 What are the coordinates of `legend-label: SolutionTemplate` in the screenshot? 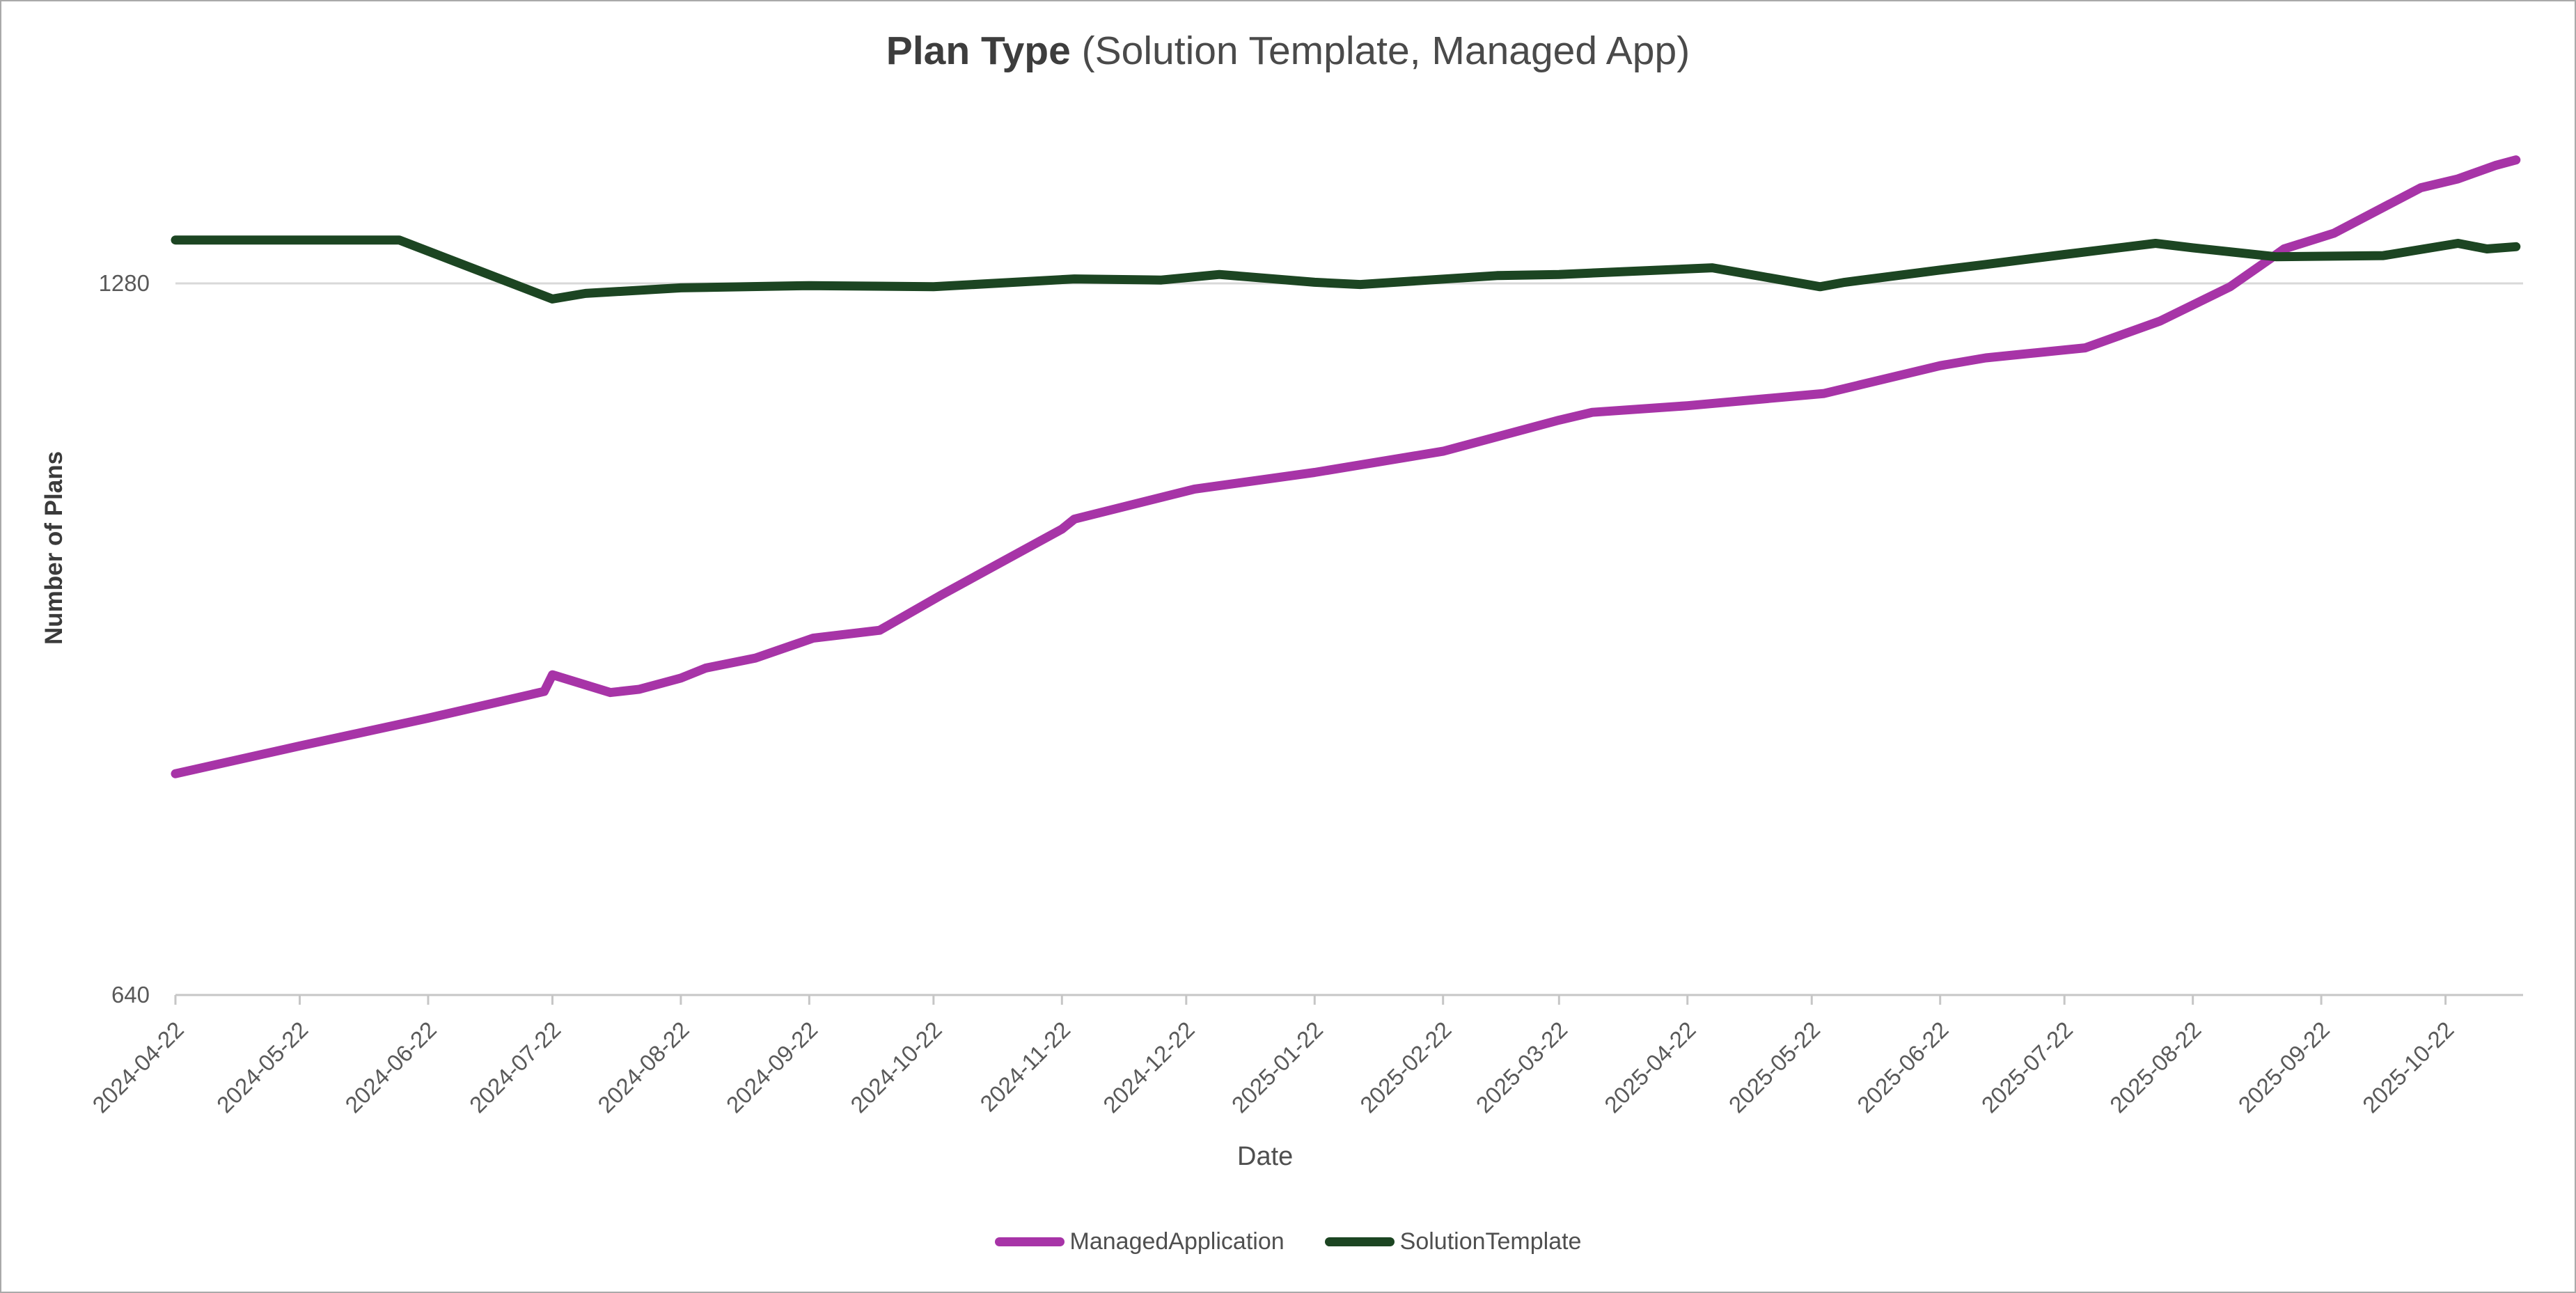 It's located at (1490, 1241).